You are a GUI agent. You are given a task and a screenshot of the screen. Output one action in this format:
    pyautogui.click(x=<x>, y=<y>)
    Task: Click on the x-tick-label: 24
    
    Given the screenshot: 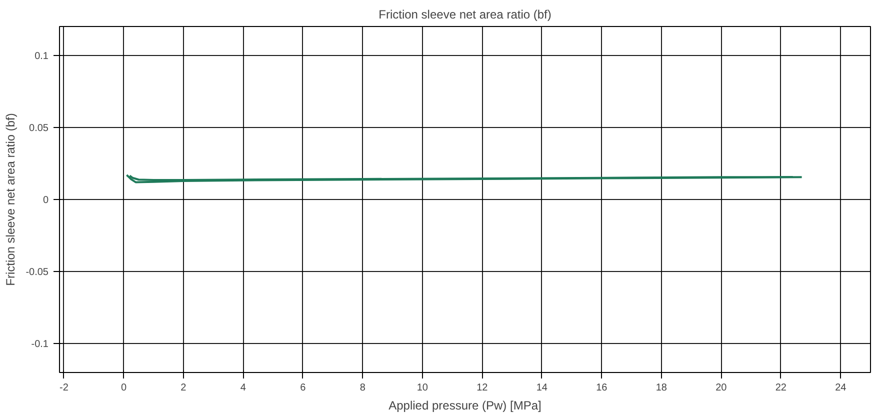 What is the action you would take?
    pyautogui.click(x=841, y=388)
    